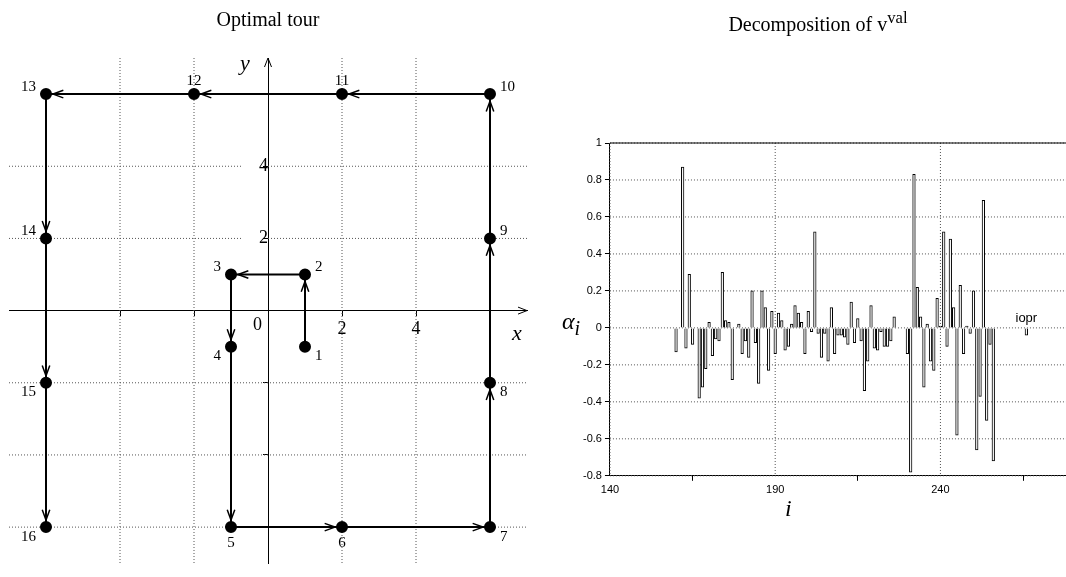  I want to click on x-axis-title: x, so click(517, 333).